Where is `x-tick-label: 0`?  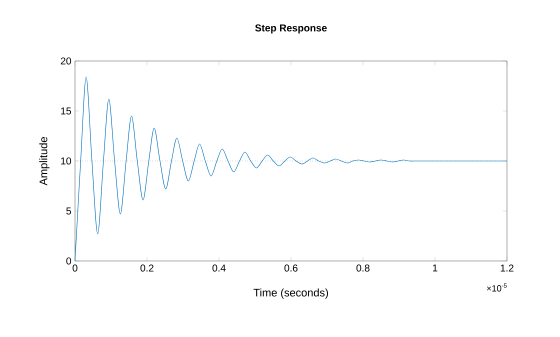 x-tick-label: 0 is located at coordinates (75, 268).